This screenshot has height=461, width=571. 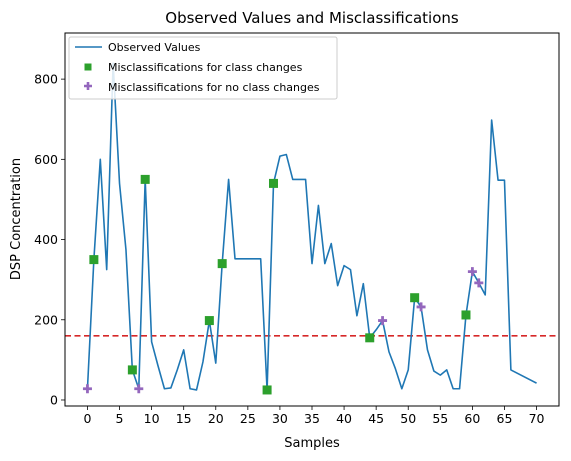 I want to click on x-tick-label: 50, so click(x=408, y=418).